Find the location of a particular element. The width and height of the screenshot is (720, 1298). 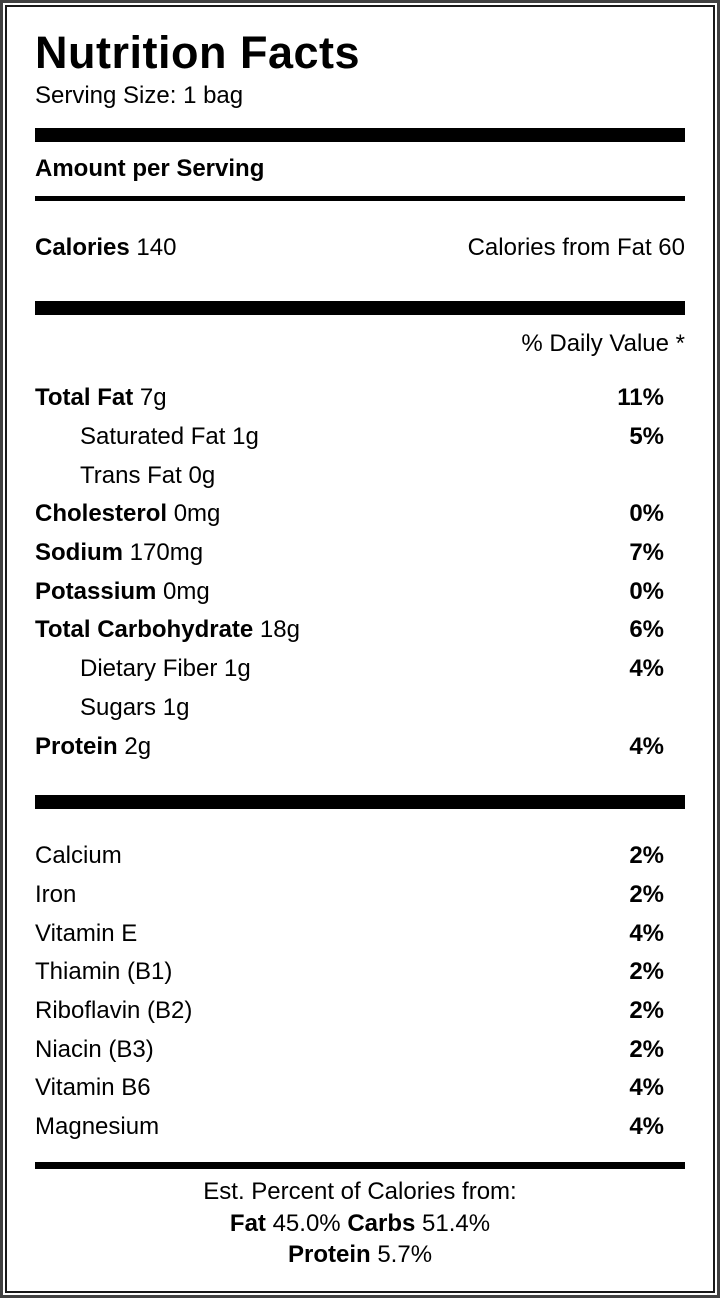

daily-value-header: % Daily Value * is located at coordinates (603, 343).